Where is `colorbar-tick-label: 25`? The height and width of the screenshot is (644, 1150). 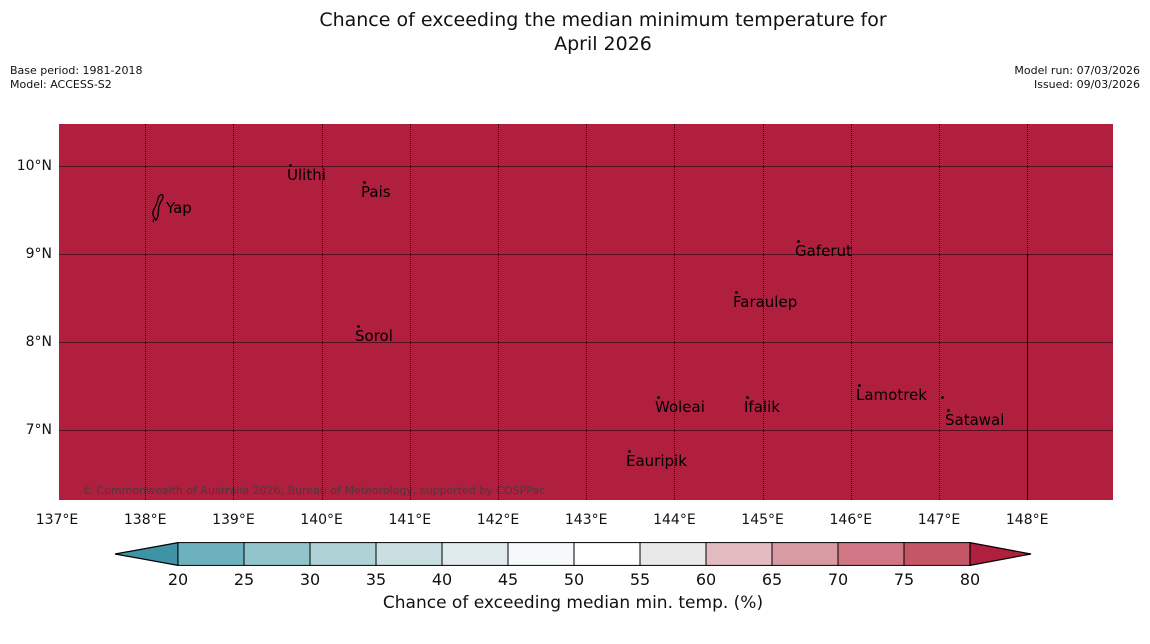
colorbar-tick-label: 25 is located at coordinates (244, 579).